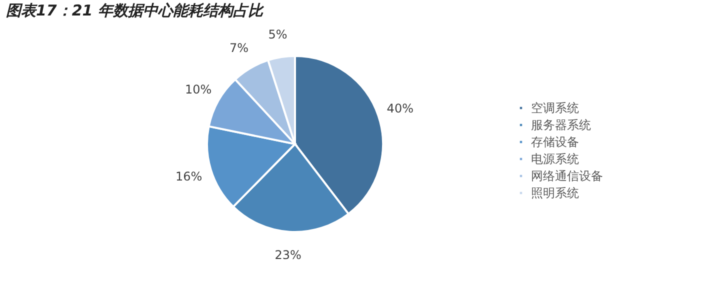 This screenshot has width=714, height=298. What do you see at coordinates (555, 108) in the screenshot?
I see `legend-label: 空调系统` at bounding box center [555, 108].